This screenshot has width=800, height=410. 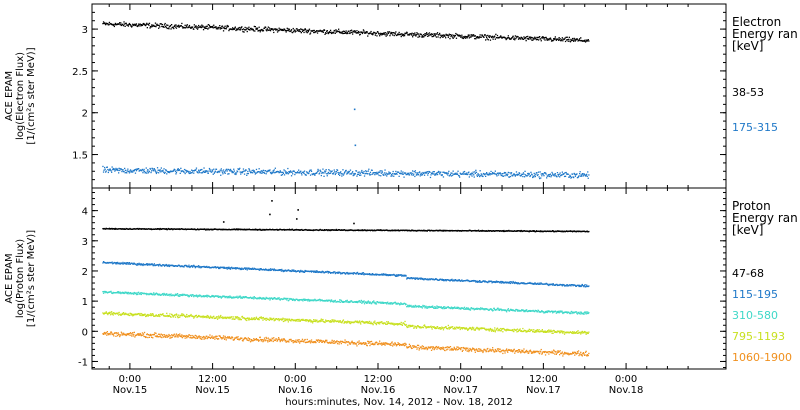 I want to click on legend-title: [keV], so click(x=747, y=46).